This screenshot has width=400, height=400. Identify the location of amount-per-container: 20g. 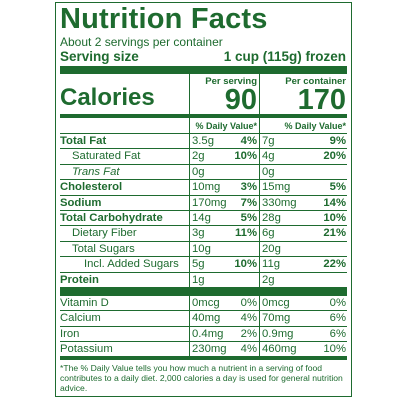
(279, 249).